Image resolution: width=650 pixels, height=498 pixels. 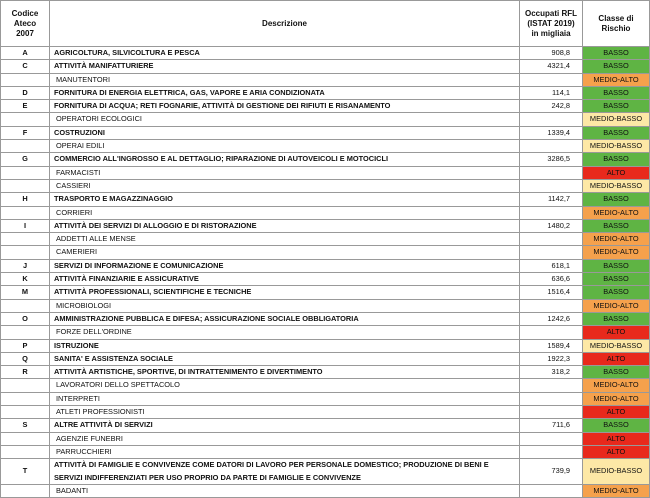 I want to click on header-cell: Codice Ateco 2007, so click(x=25, y=24).